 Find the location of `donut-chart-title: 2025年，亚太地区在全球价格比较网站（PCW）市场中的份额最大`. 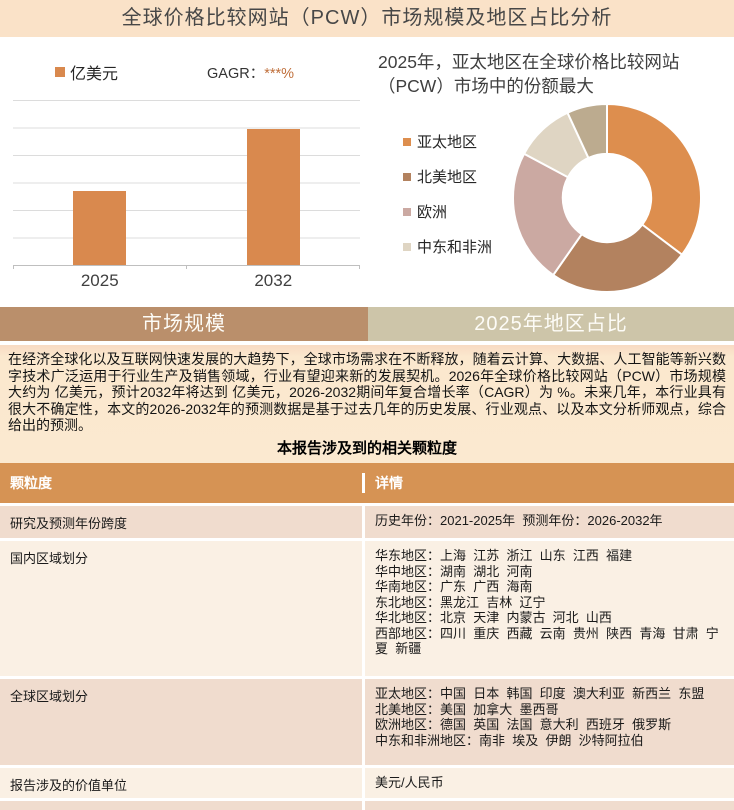

donut-chart-title: 2025年，亚太地区在全球价格比较网站（PCW）市场中的份额最大 is located at coordinates (529, 74).